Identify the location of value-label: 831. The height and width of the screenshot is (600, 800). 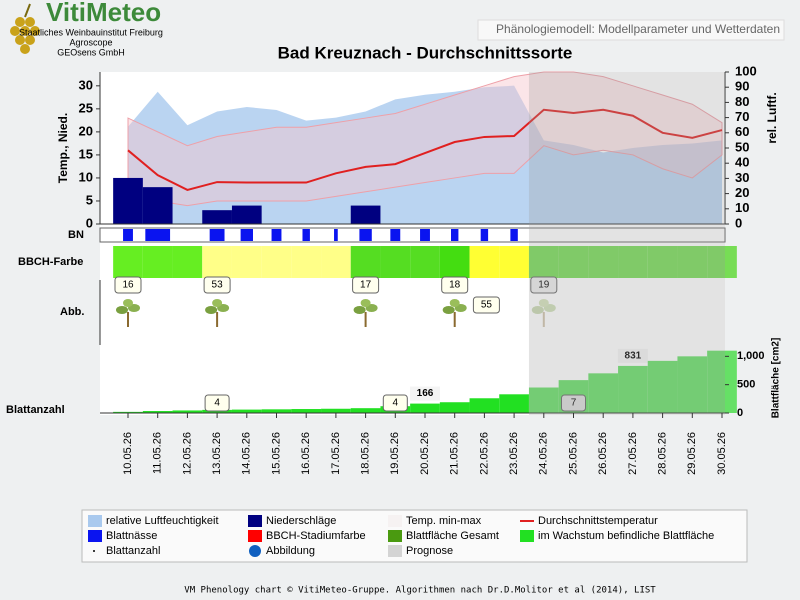
(633, 356).